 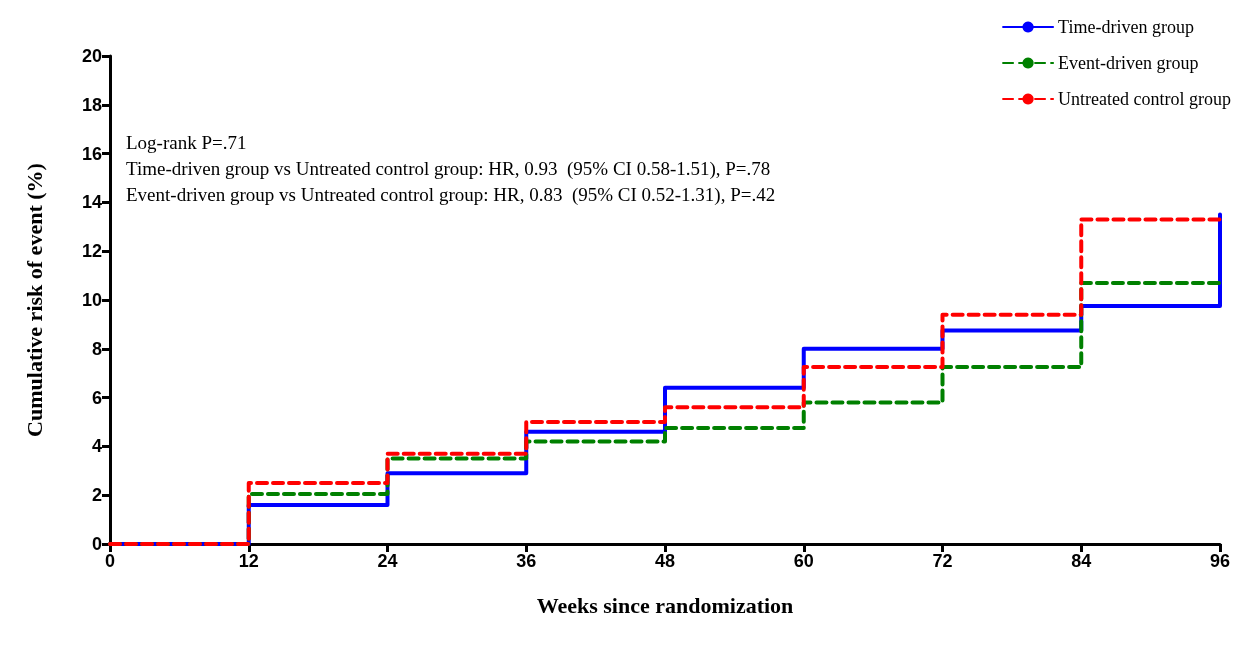 What do you see at coordinates (96, 495) in the screenshot?
I see `y-tick-label: 2` at bounding box center [96, 495].